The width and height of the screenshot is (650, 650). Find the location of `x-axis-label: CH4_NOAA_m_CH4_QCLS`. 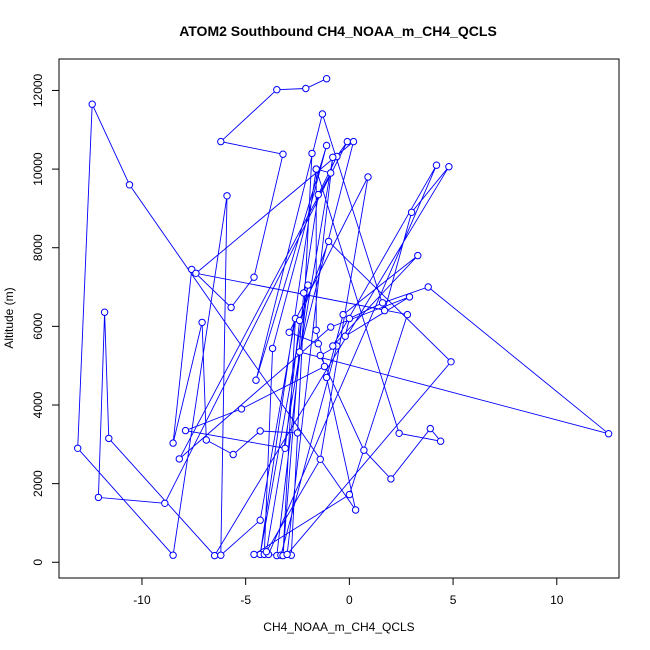

x-axis-label: CH4_NOAA_m_CH4_QCLS is located at coordinates (338, 627).